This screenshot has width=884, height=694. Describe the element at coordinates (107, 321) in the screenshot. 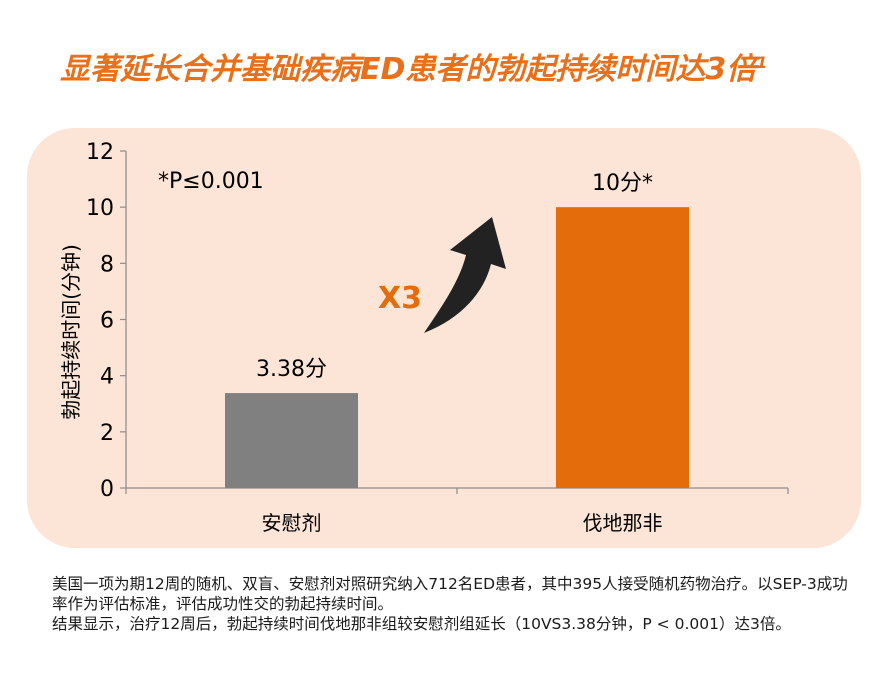

I see `y-tick-label: 6` at that location.